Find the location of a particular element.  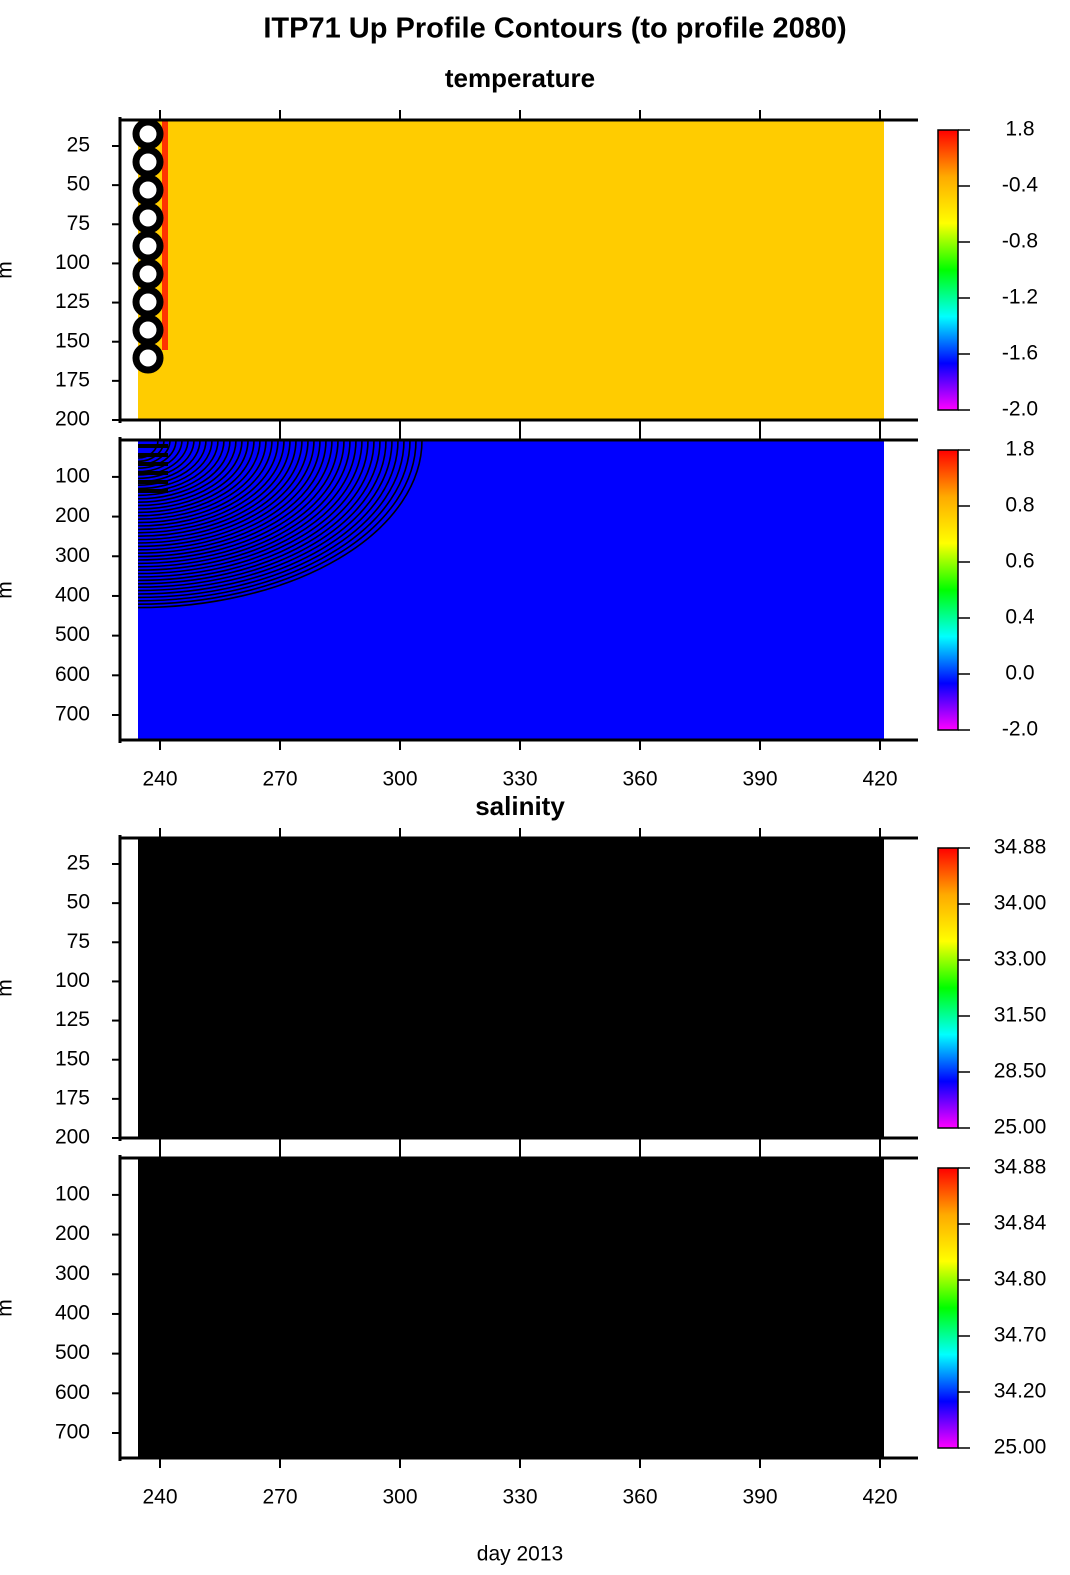

y-tick-label: 150 is located at coordinates (72, 340).